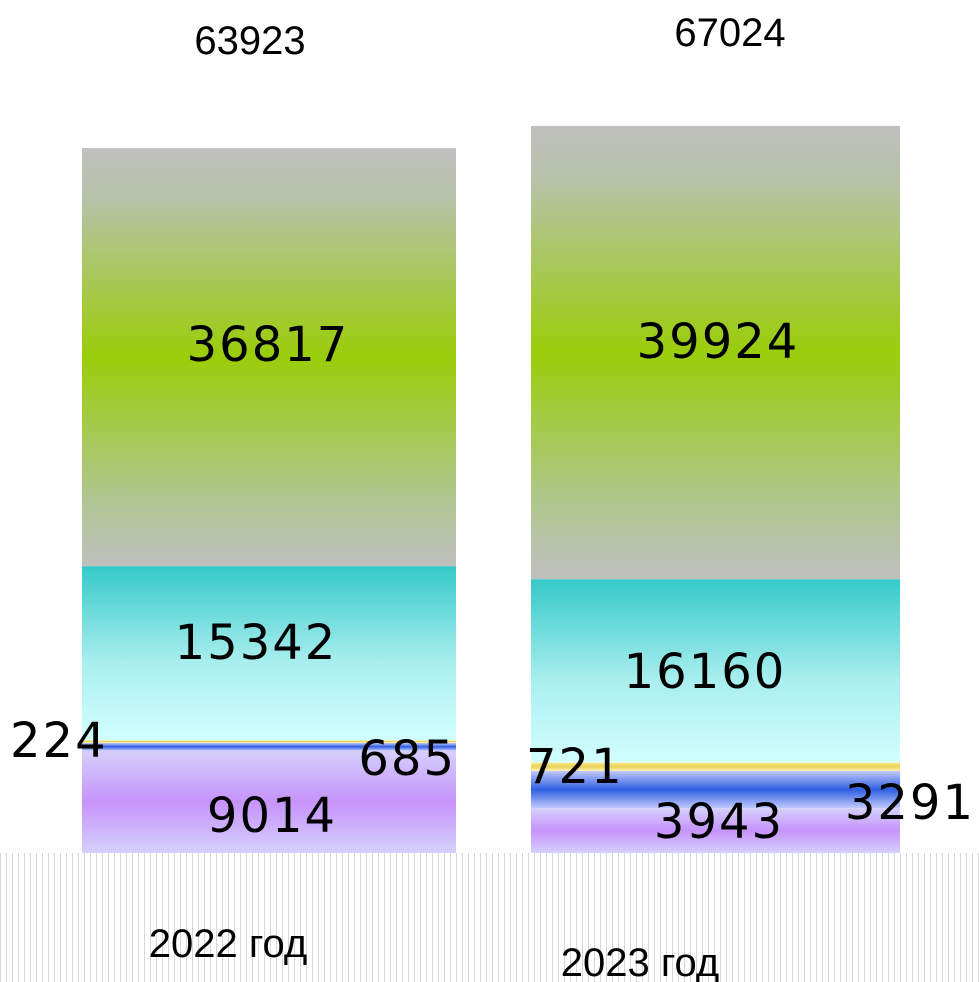  What do you see at coordinates (705, 672) in the screenshot?
I see `data-label-cyan-2: 16160` at bounding box center [705, 672].